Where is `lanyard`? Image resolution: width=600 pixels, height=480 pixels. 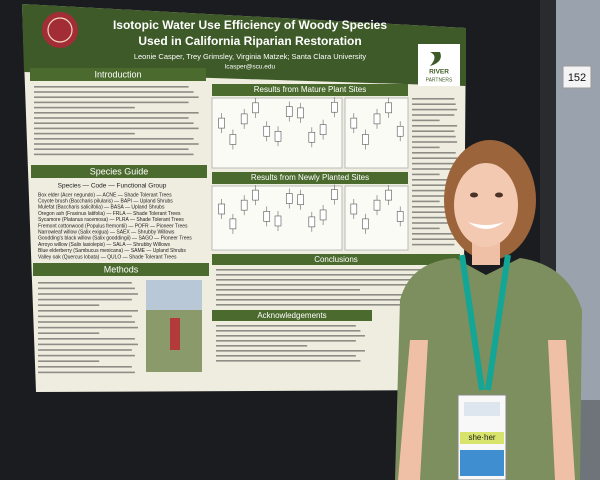
lanyard is located at coordinates (498, 322).